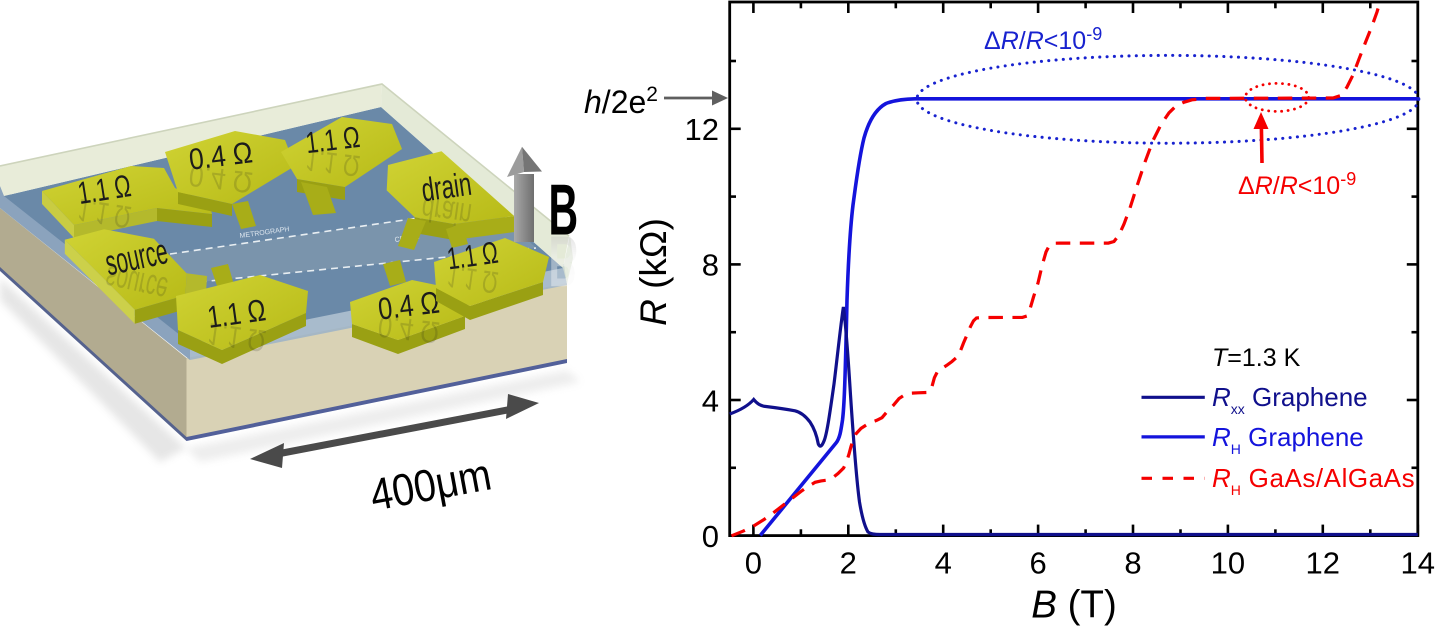 Image resolution: width=1436 pixels, height=626 pixels. I want to click on svg-text: 6, so click(1037, 563).